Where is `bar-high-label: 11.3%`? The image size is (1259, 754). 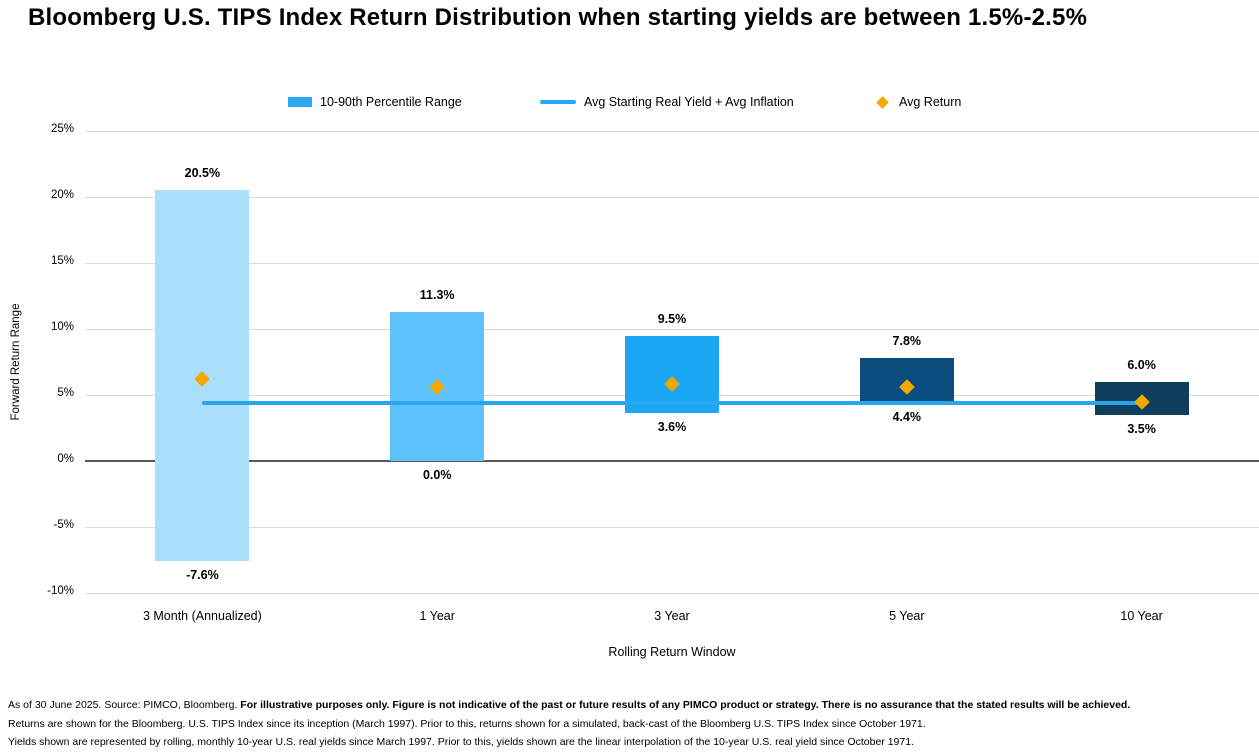
bar-high-label: 11.3% is located at coordinates (437, 294).